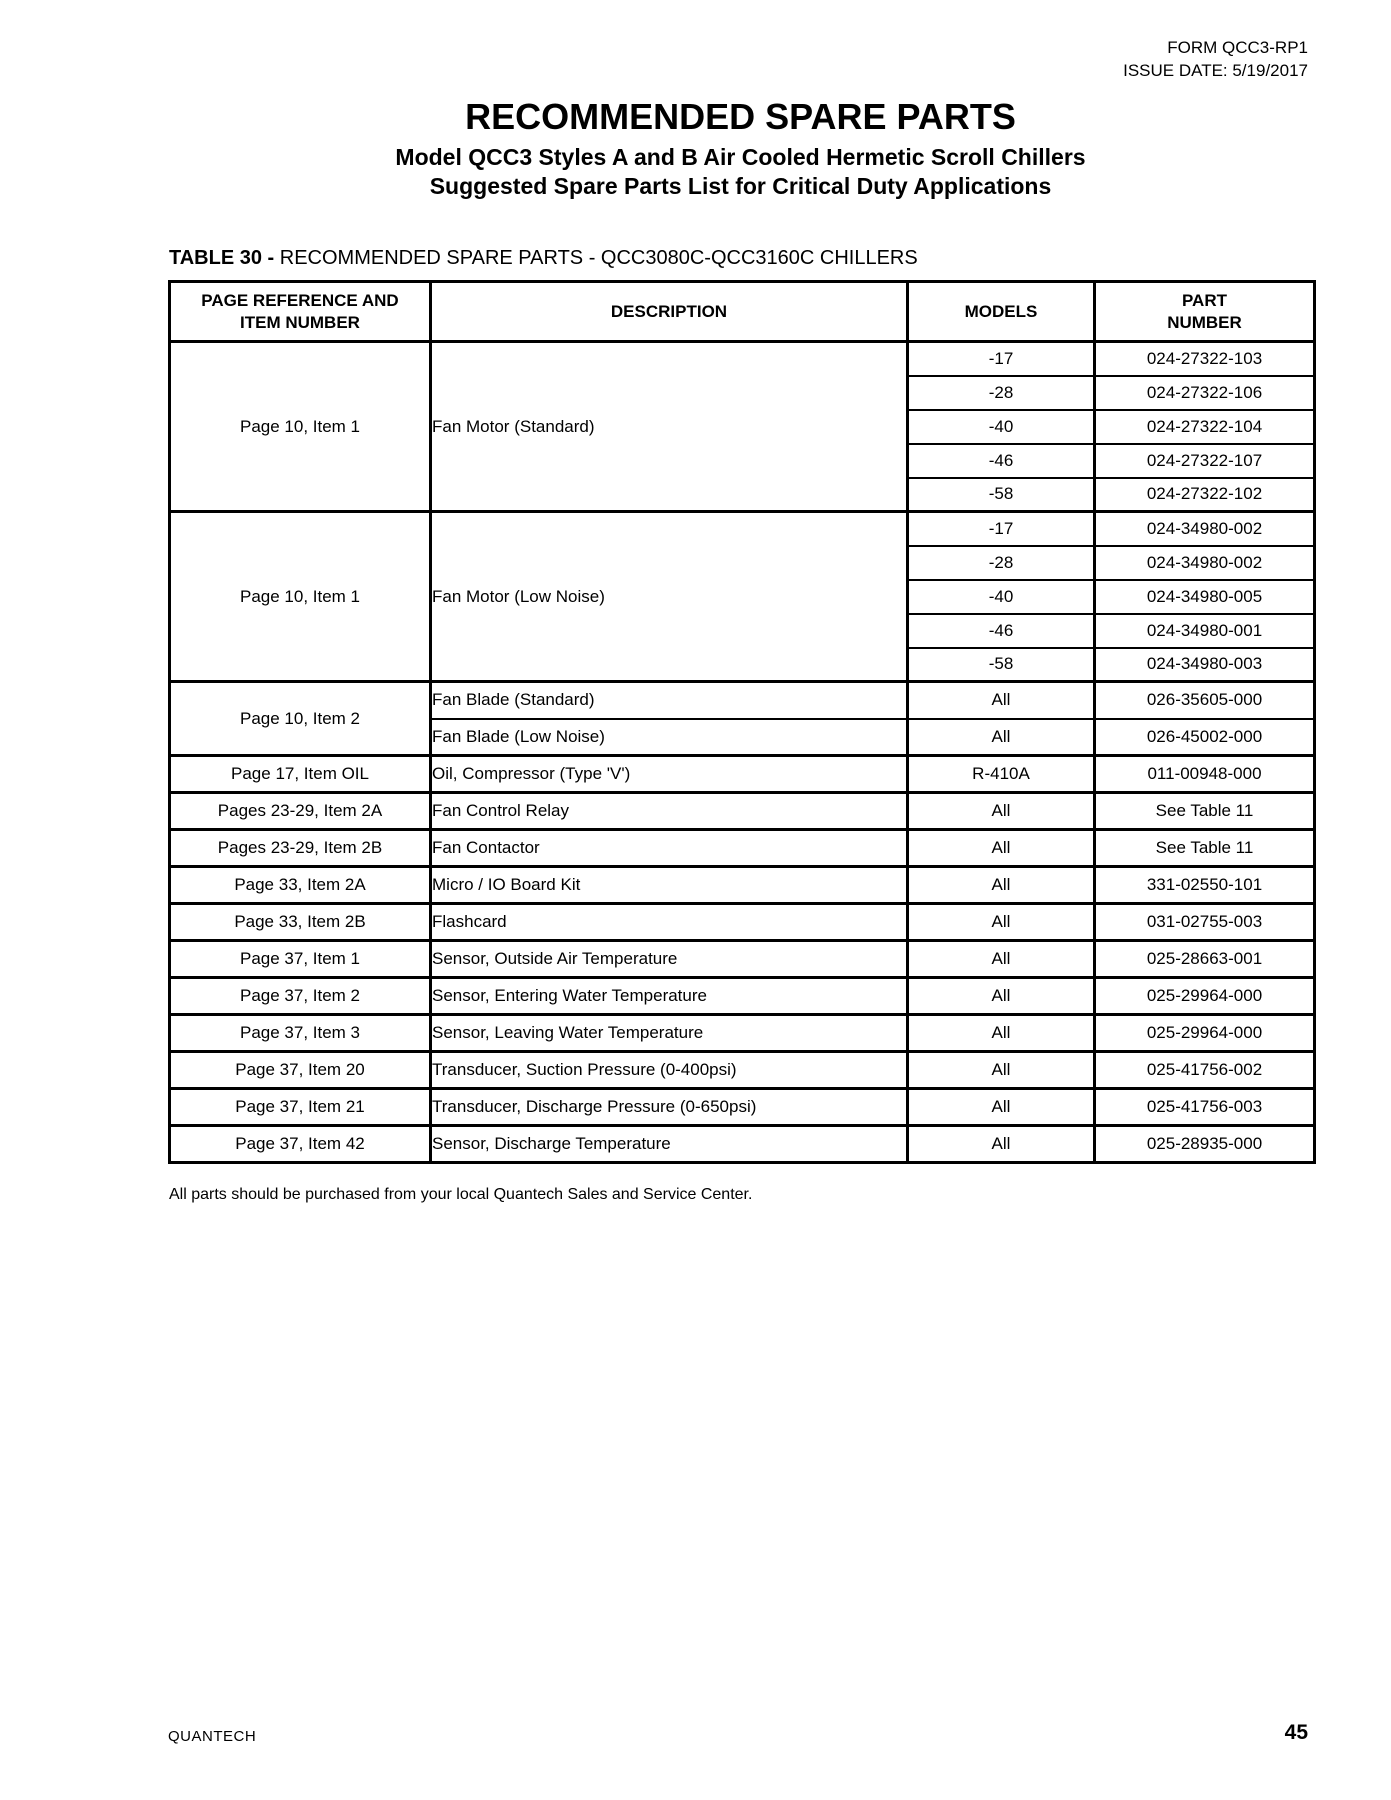 This screenshot has width=1391, height=1800. Describe the element at coordinates (669, 884) in the screenshot. I see `description-cell: Micro / IO Board Kit` at that location.